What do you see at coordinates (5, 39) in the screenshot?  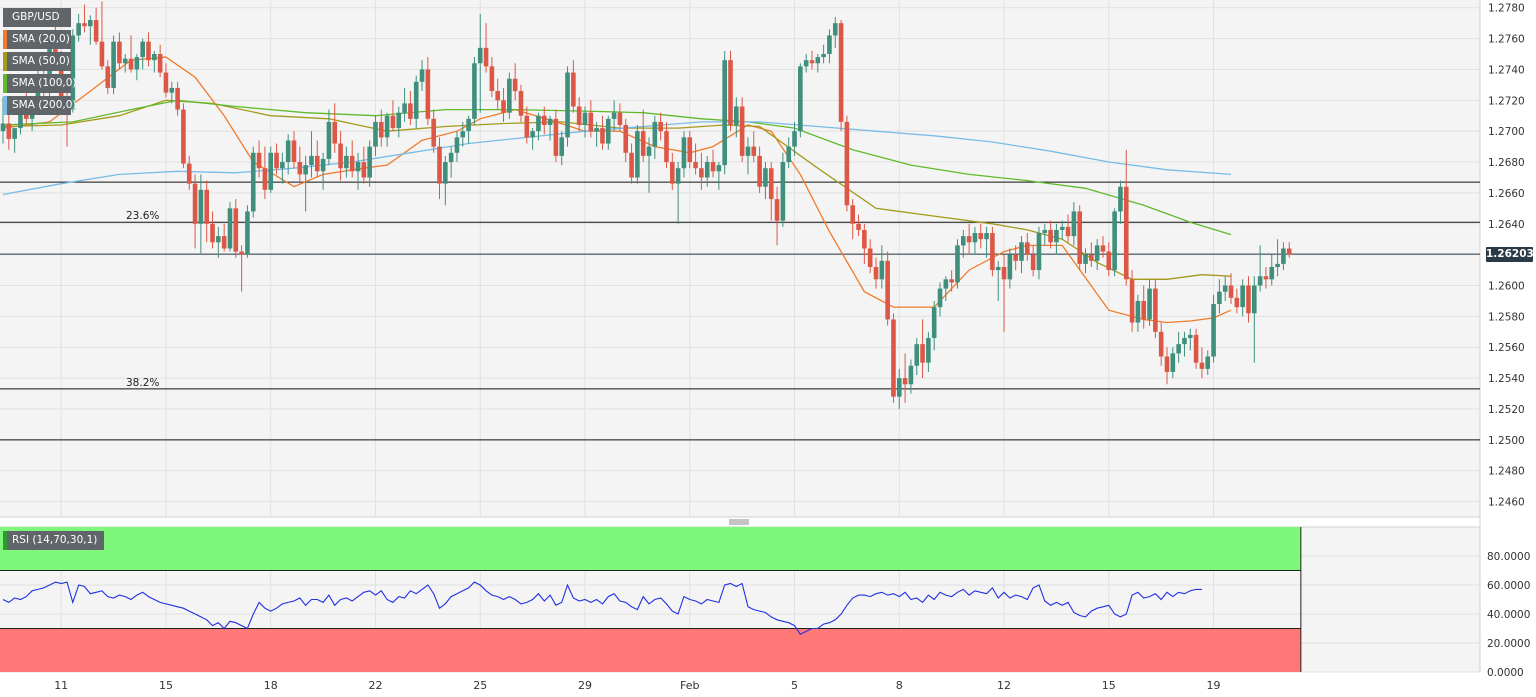 I see `sma-20-swatch` at bounding box center [5, 39].